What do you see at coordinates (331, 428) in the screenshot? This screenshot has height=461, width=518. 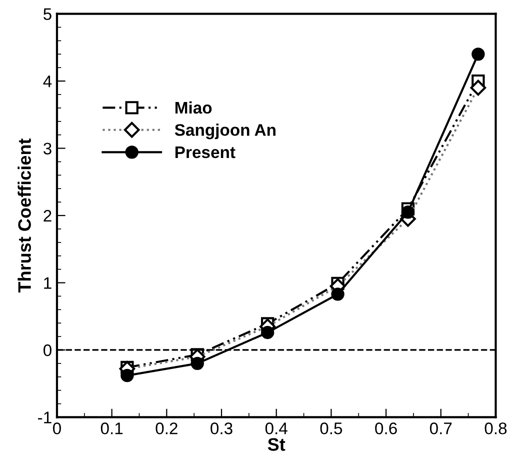 I see `x-tick-label: 0.5` at bounding box center [331, 428].